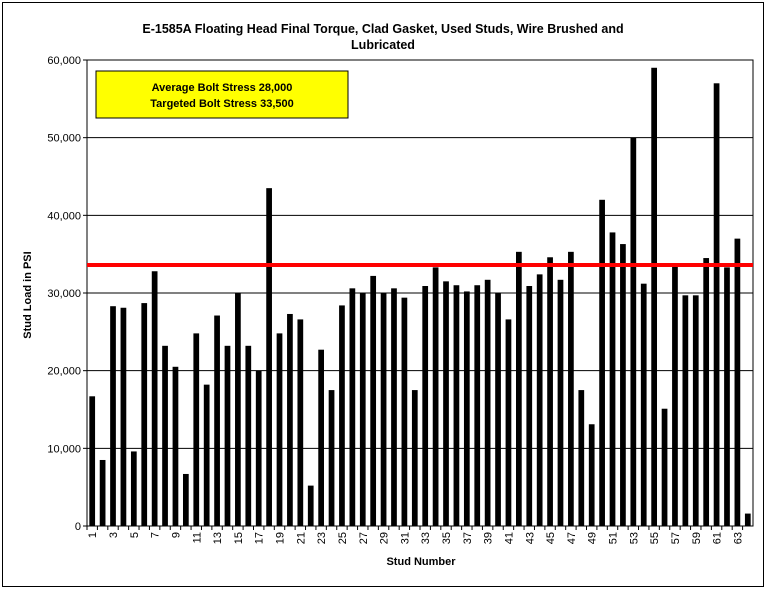 The width and height of the screenshot is (768, 591). Describe the element at coordinates (676, 538) in the screenshot. I see `x-tick-label: 57` at that location.